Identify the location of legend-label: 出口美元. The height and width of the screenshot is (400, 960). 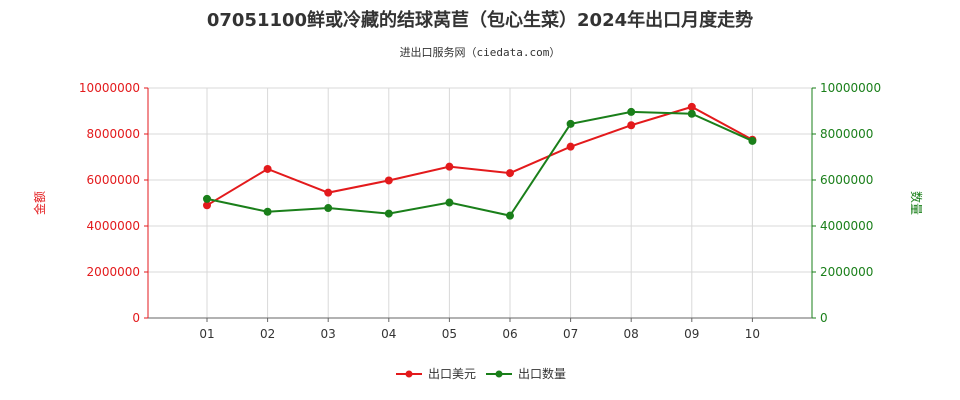
(452, 374).